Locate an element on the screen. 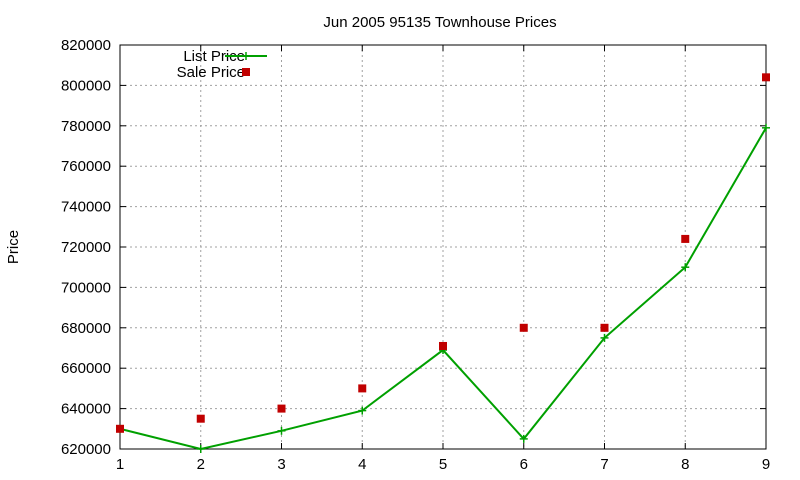 The width and height of the screenshot is (800, 480). y-tick-label: 720000 is located at coordinates (86, 247).